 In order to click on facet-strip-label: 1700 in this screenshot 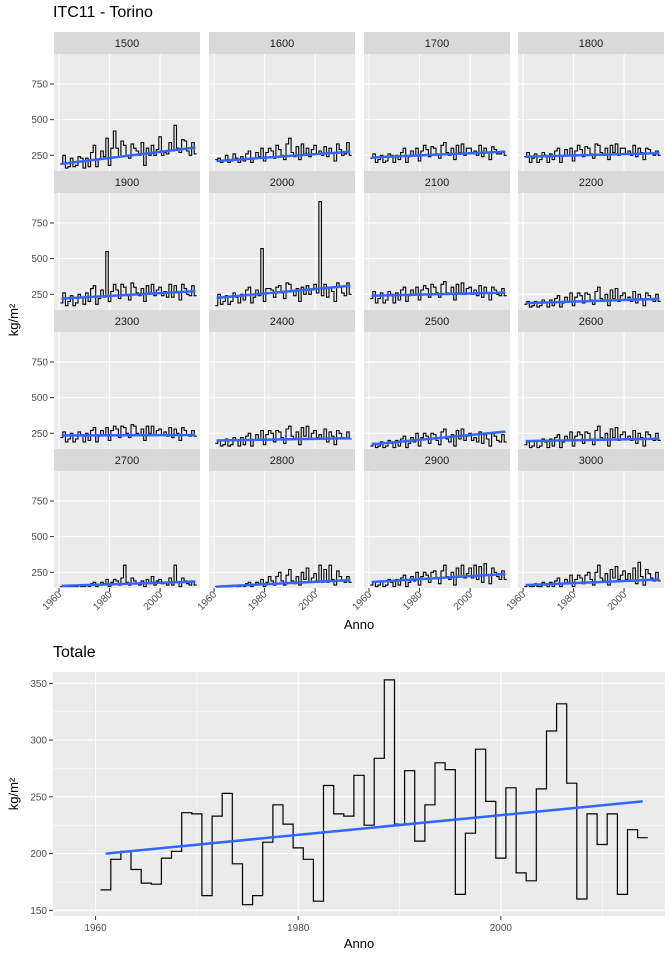, I will do `click(437, 44)`.